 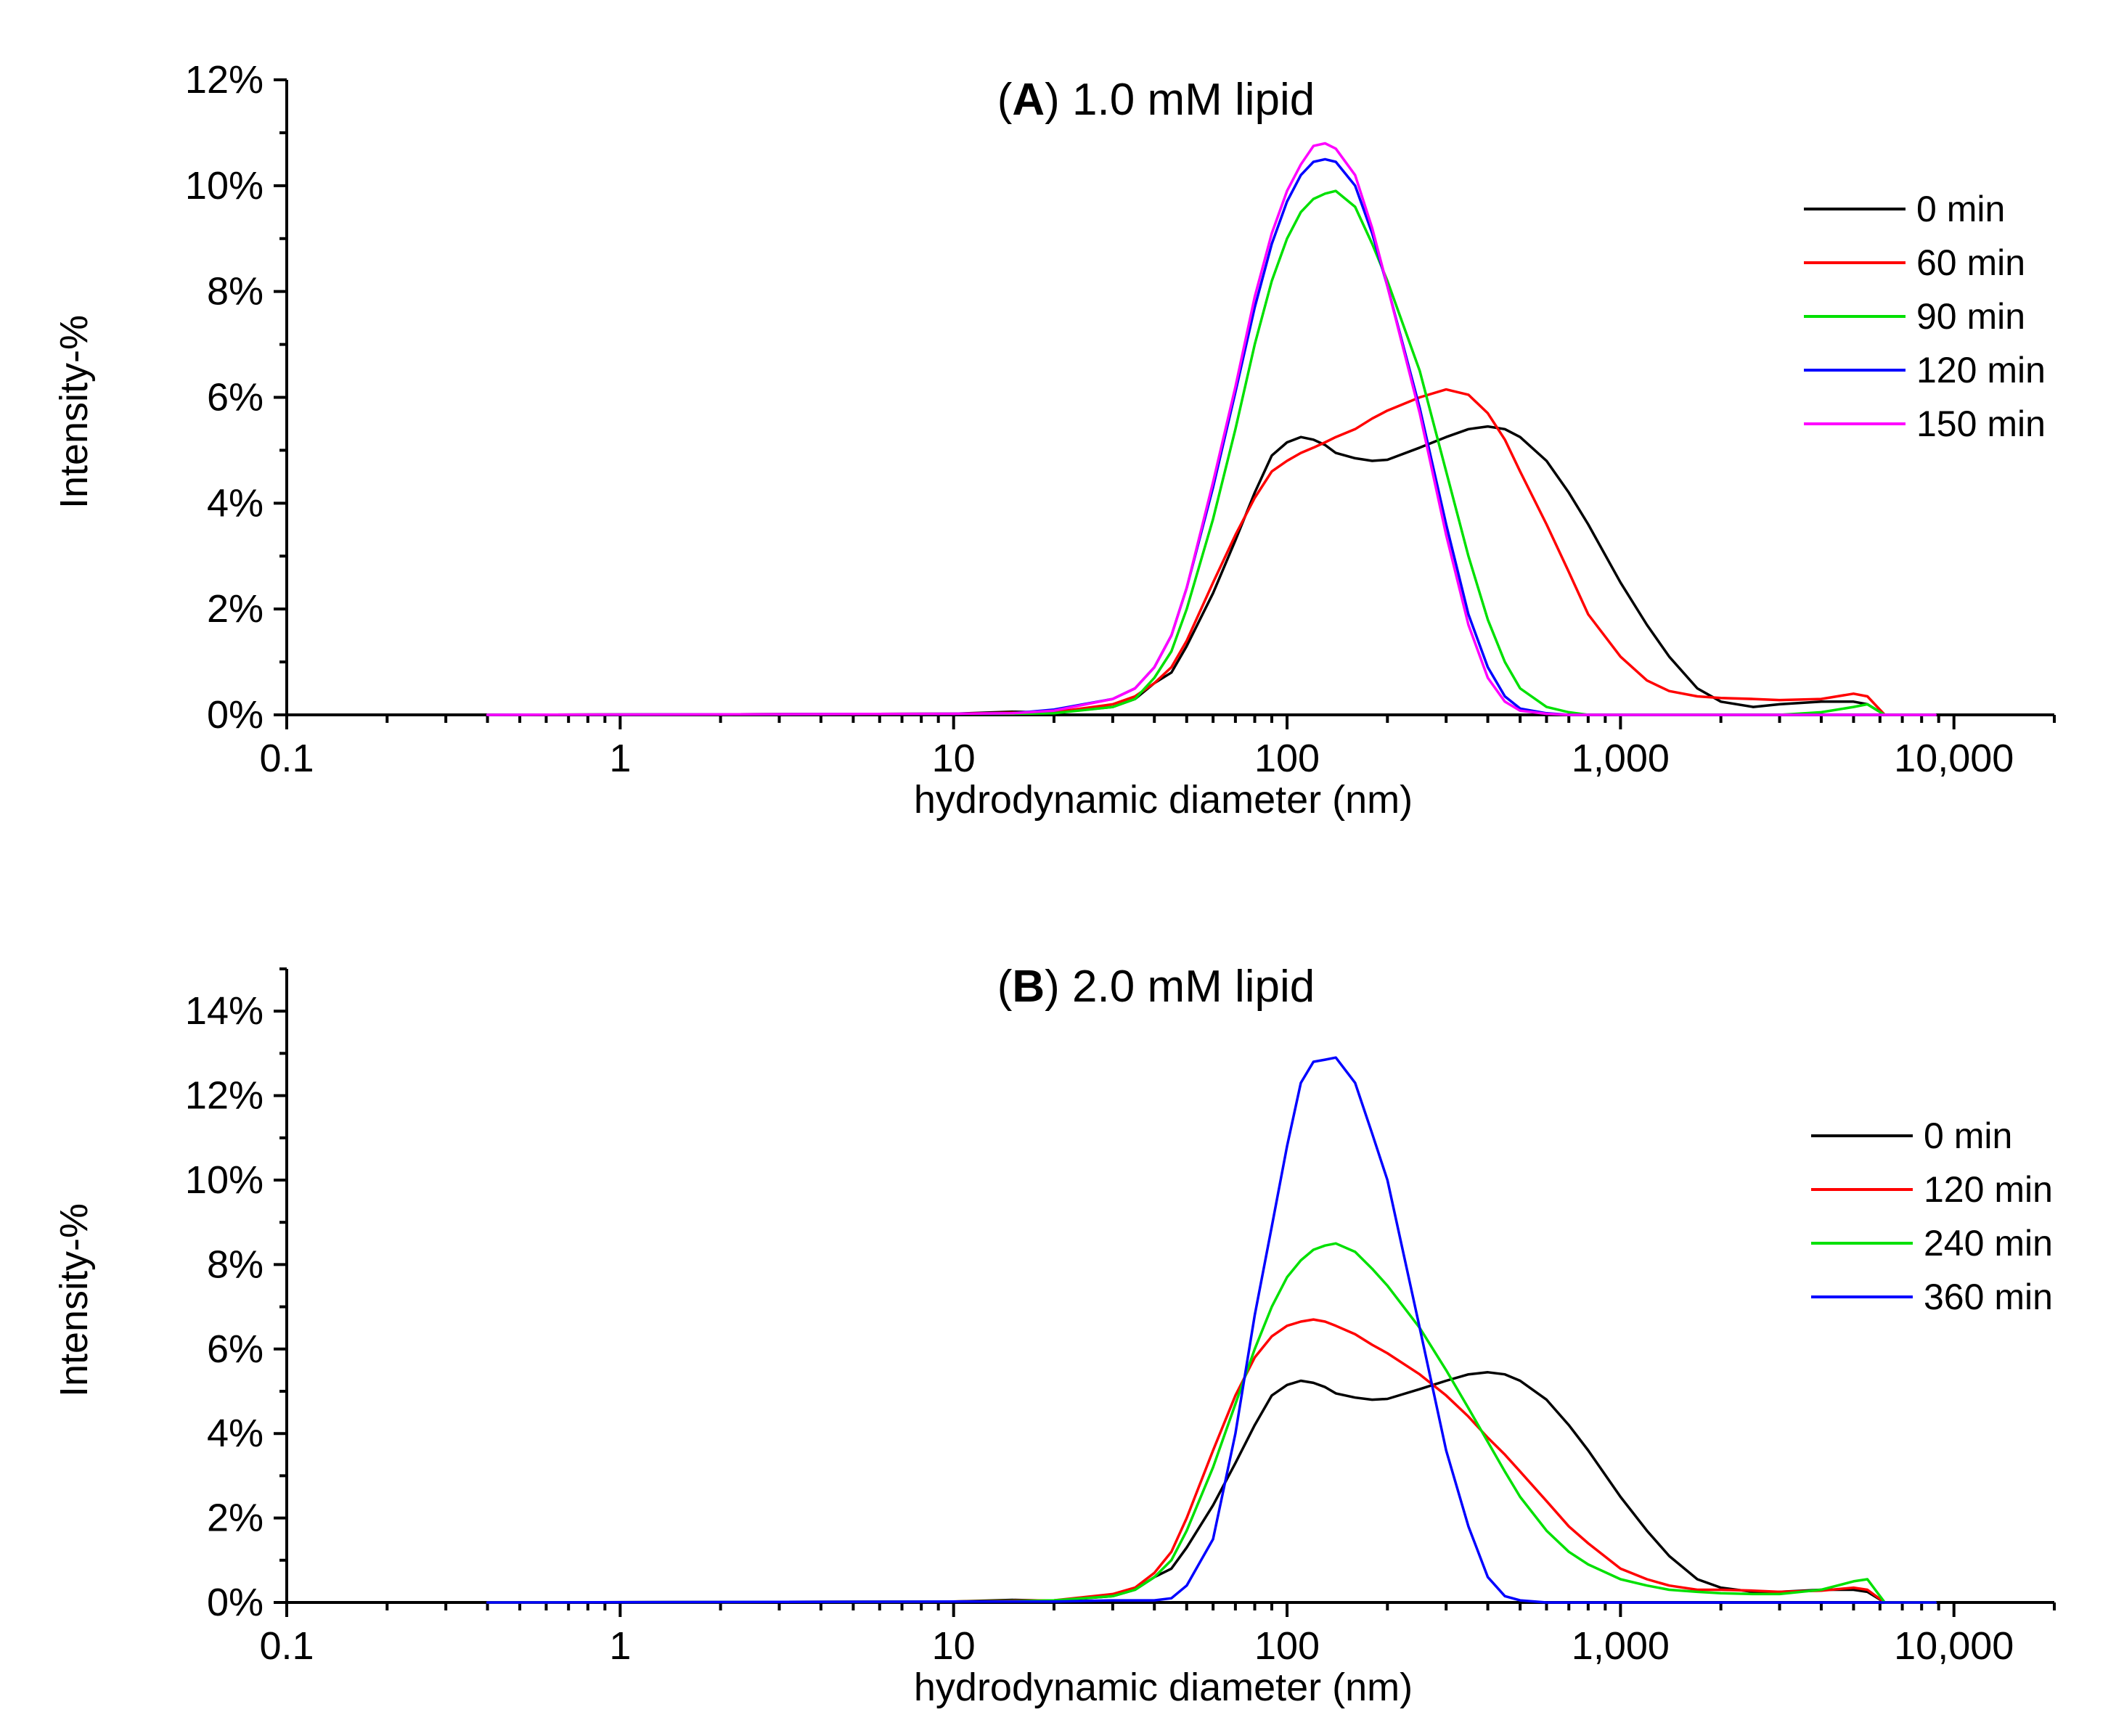 I want to click on legend-label: 240 min, so click(x=1988, y=1243).